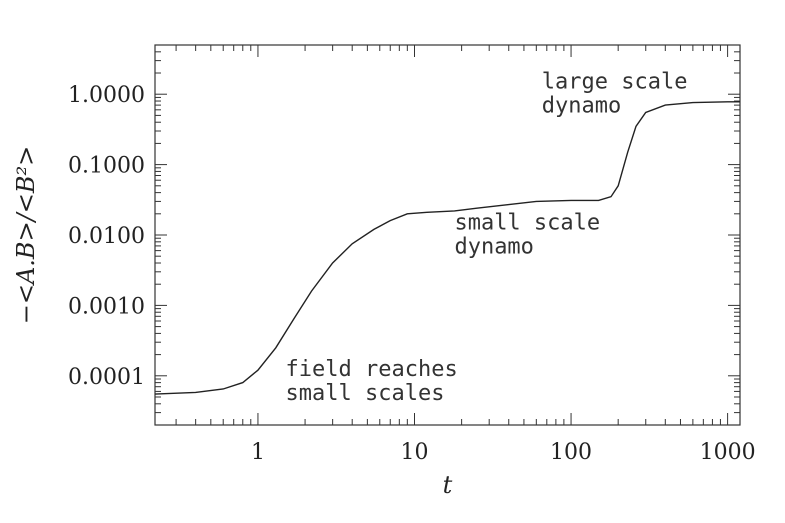  What do you see at coordinates (258, 452) in the screenshot?
I see `x-tick-label: 1` at bounding box center [258, 452].